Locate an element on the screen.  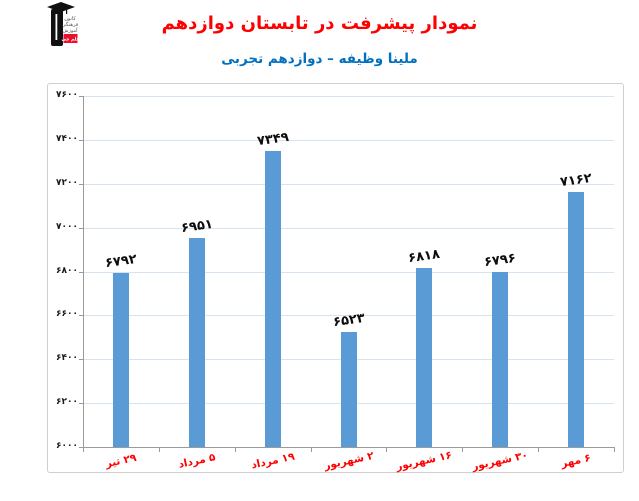
bar-value-label: ۷۳۴۹ is located at coordinates (272, 139).